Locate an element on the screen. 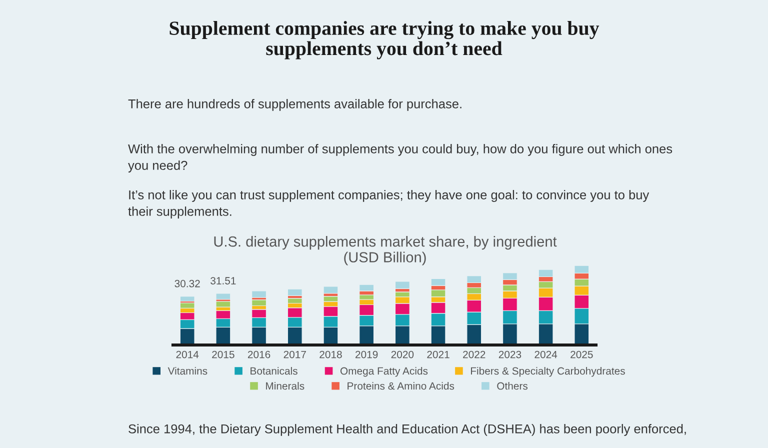 Image resolution: width=768 pixels, height=448 pixels. text: It’s not like you can trust supplement companies; they have one goal: to convince you to buy their supplements. is located at coordinates (389, 204).